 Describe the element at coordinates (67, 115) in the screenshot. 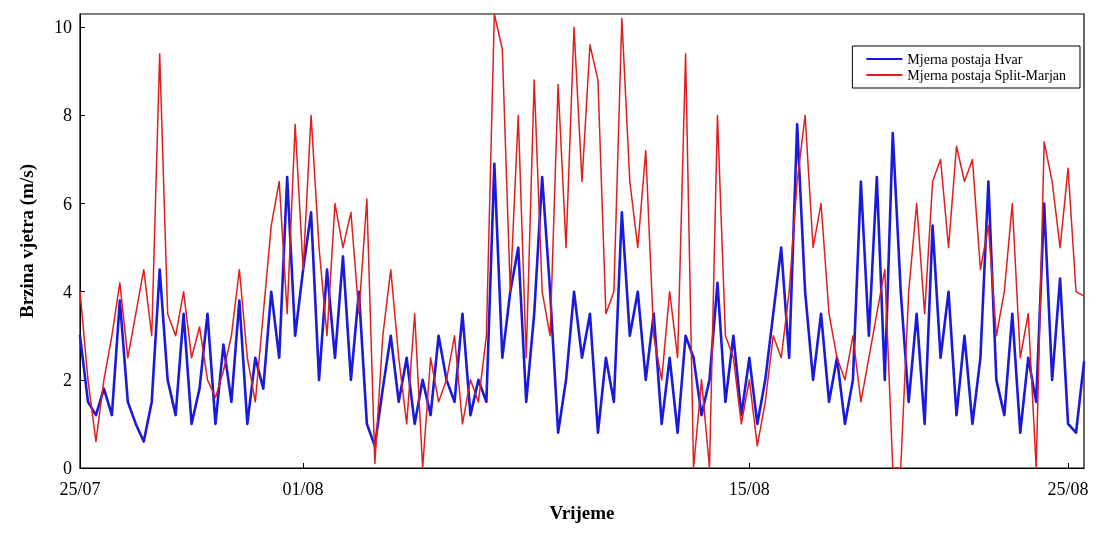

I see `y-tick-label: 8` at that location.